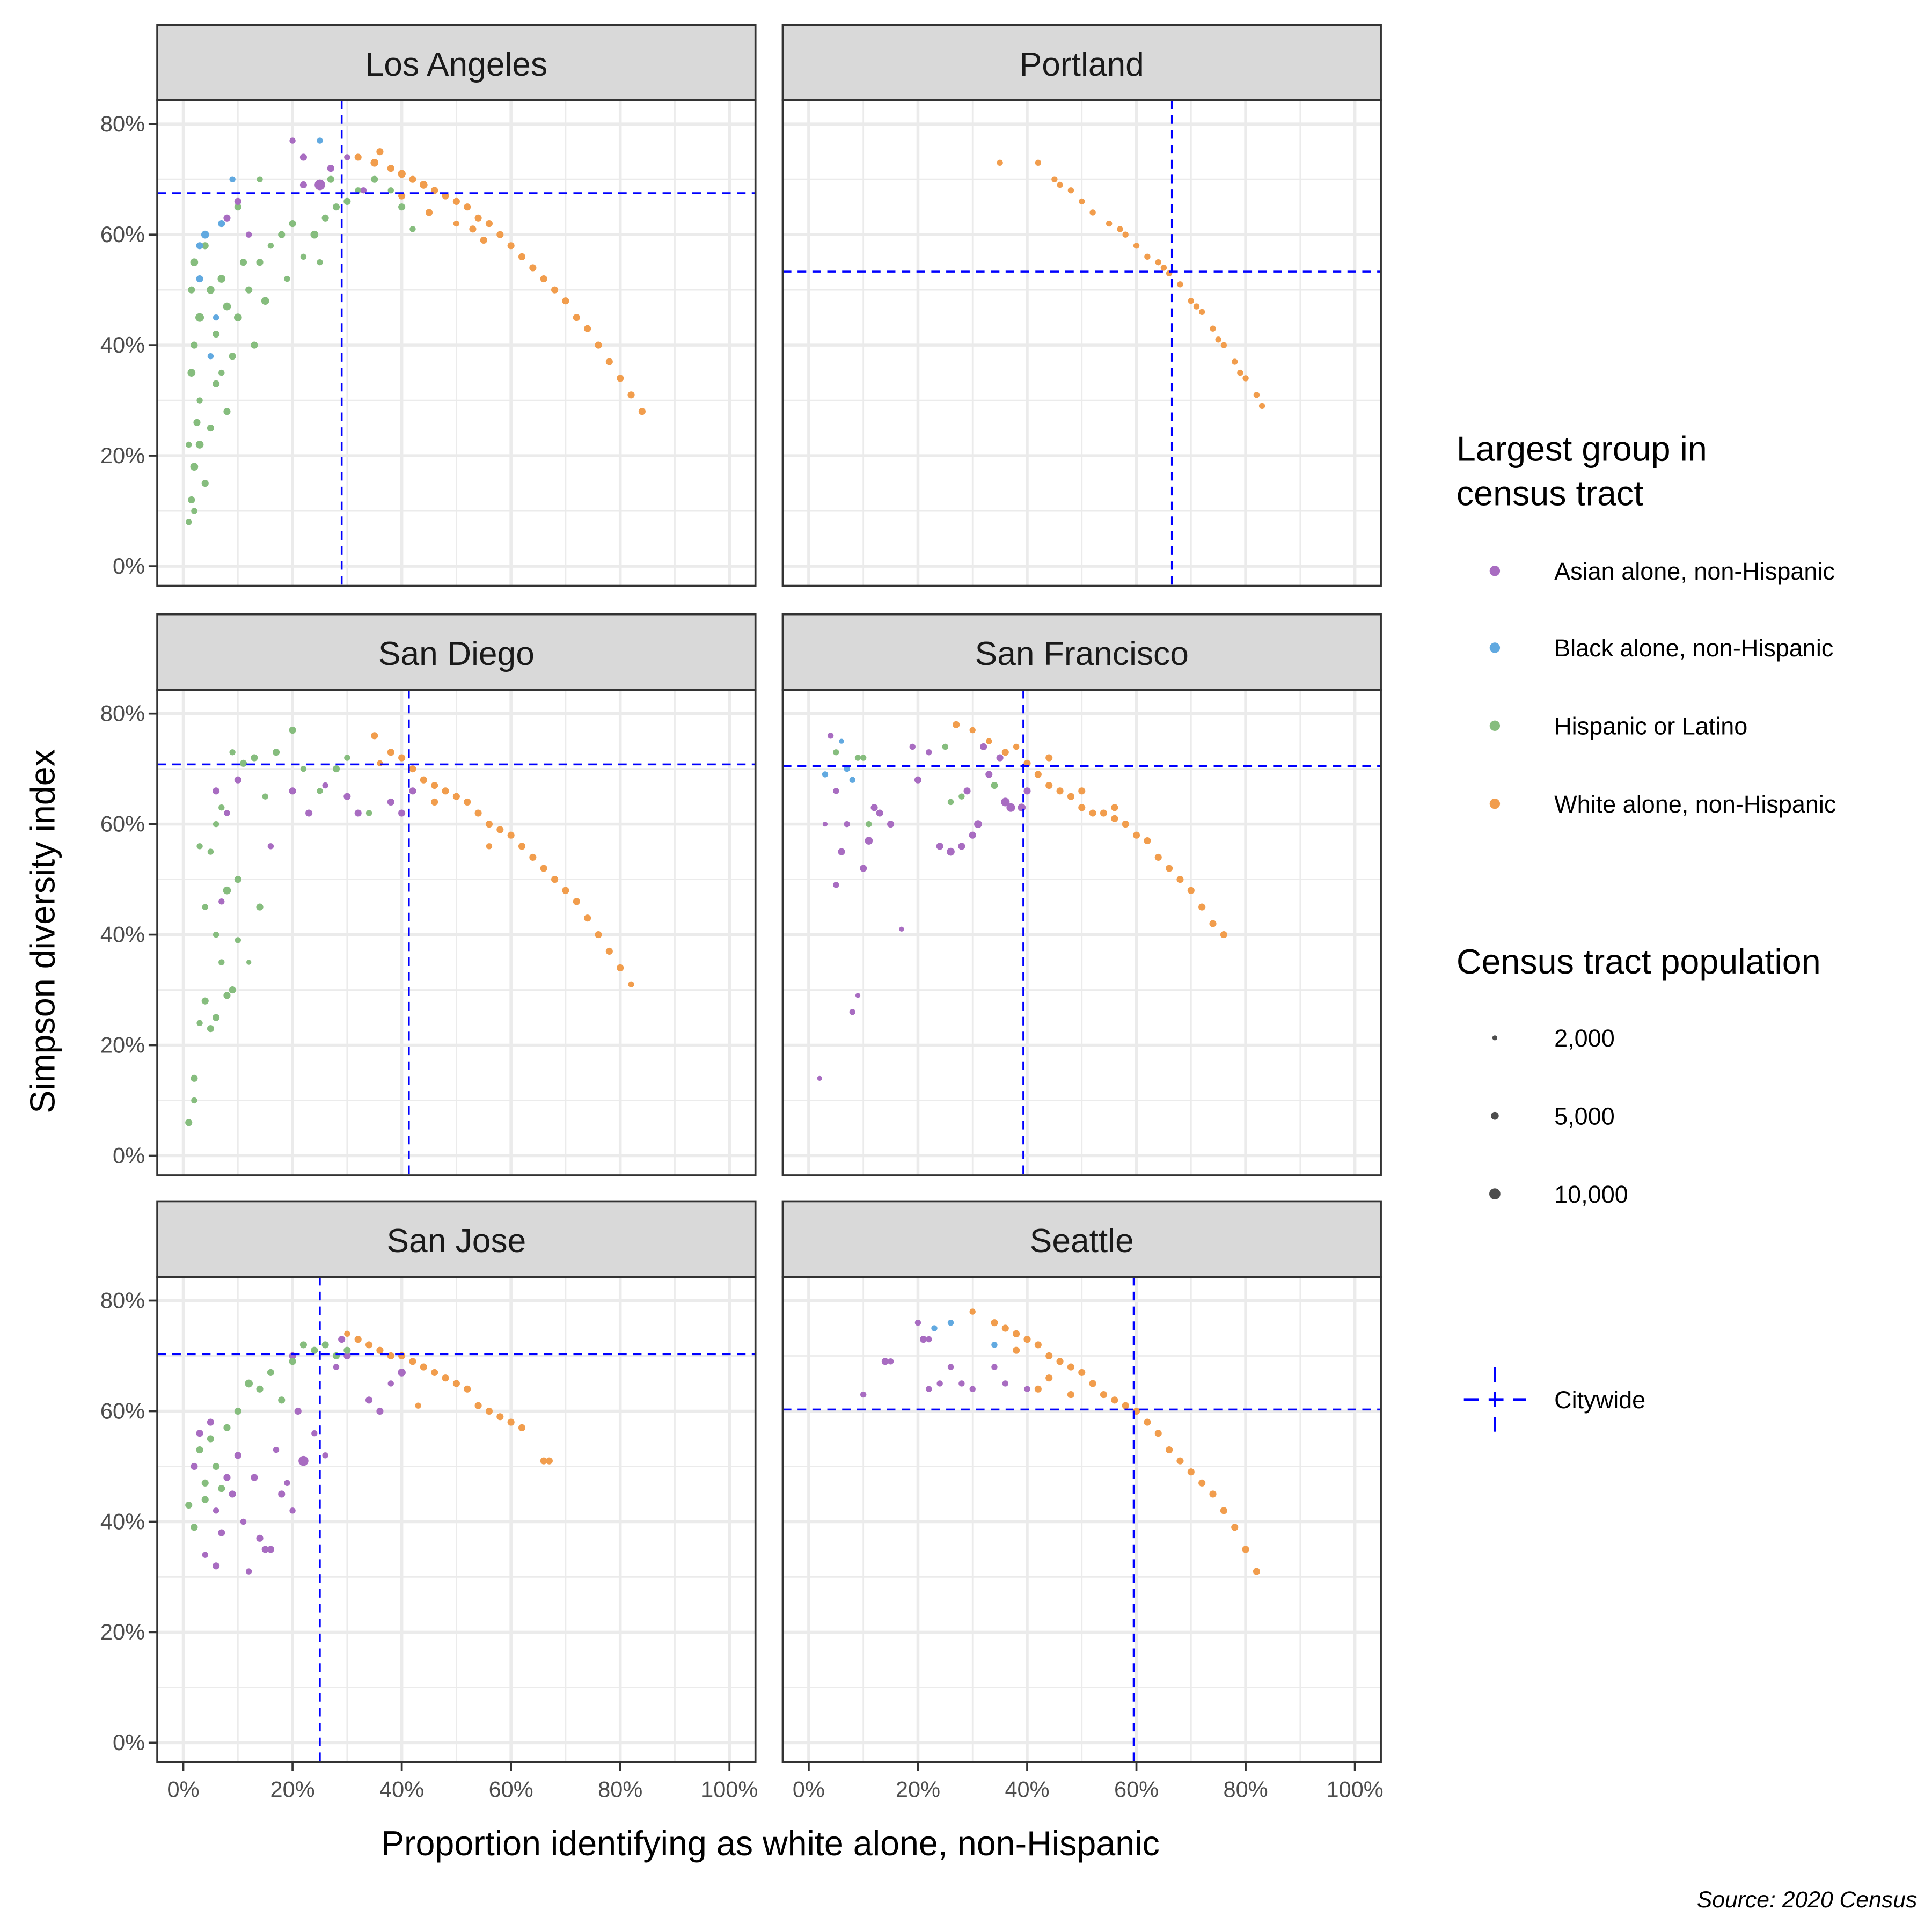 Image resolution: width=1932 pixels, height=1932 pixels. What do you see at coordinates (456, 64) in the screenshot?
I see `facet-title: Los Angeles` at bounding box center [456, 64].